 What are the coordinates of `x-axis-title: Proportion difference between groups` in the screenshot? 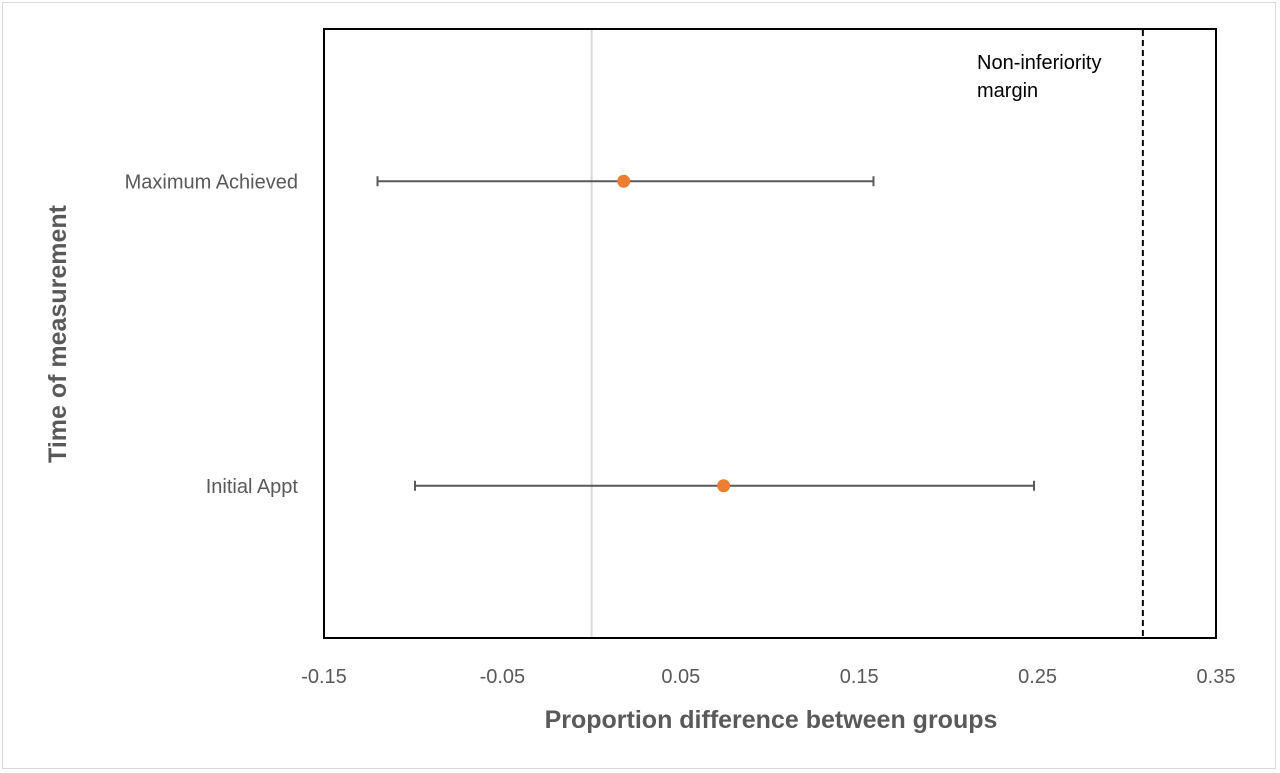 It's located at (771, 720).